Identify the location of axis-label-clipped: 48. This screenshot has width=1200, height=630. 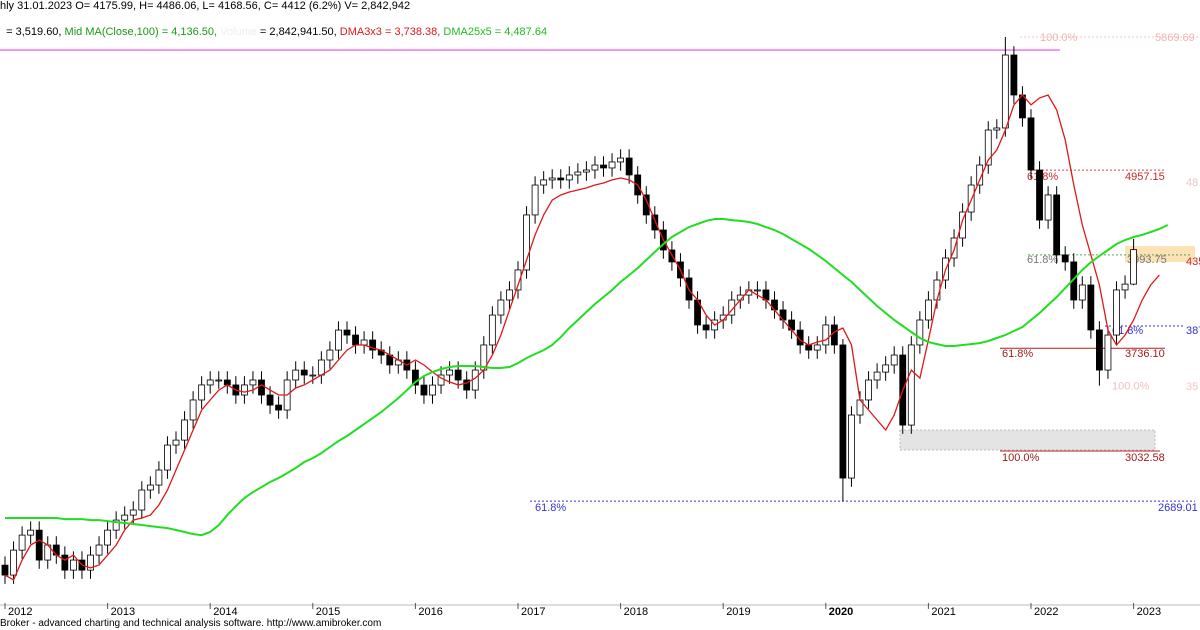
(1192, 183).